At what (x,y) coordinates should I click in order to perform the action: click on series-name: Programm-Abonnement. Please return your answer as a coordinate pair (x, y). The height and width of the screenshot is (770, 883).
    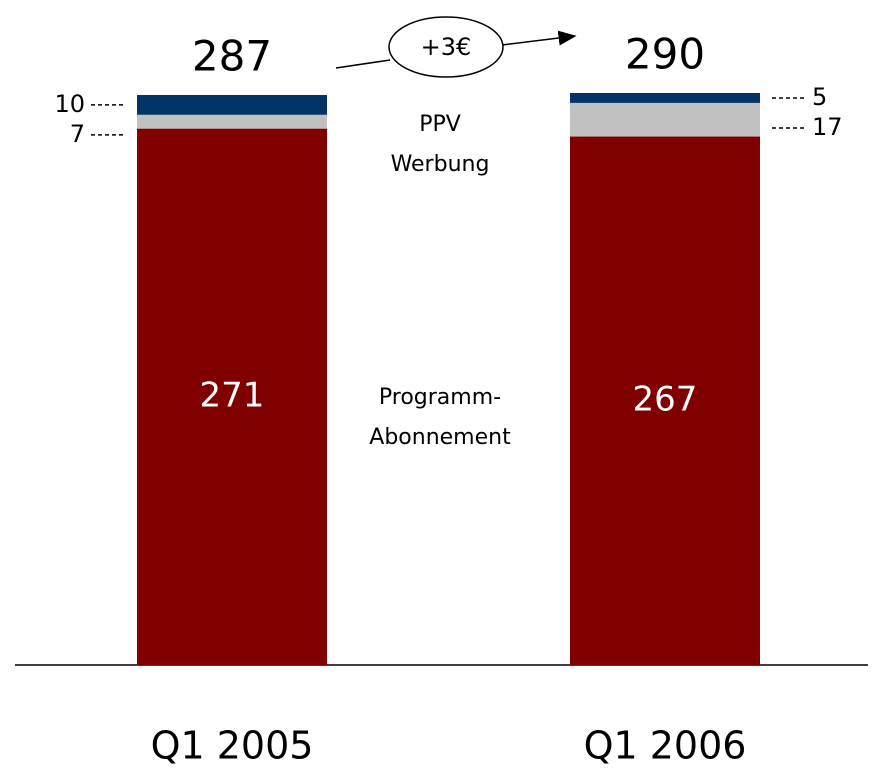
    Looking at the image, I should click on (440, 417).